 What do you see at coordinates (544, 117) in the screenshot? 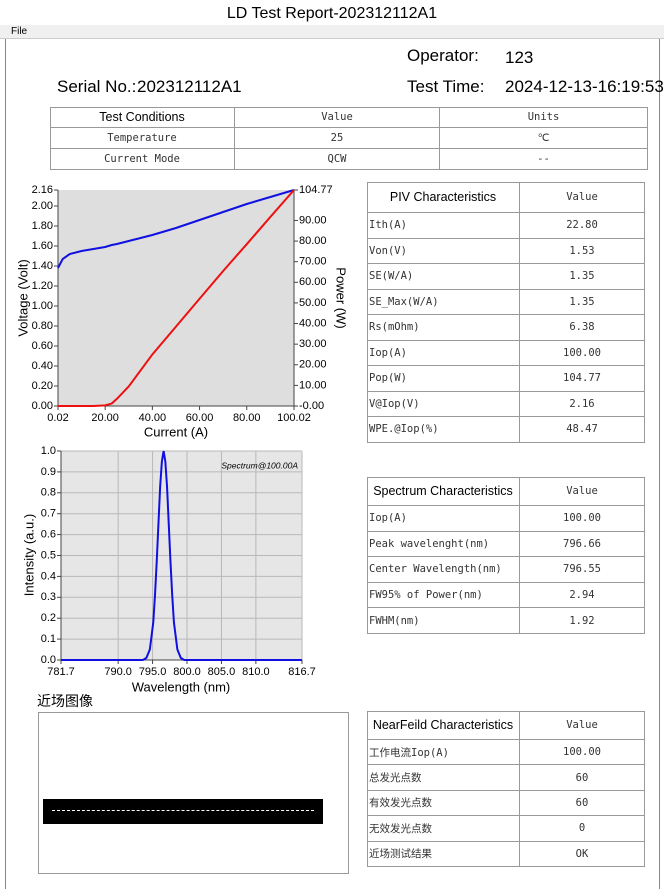
I see `table-header-cell: Units` at bounding box center [544, 117].